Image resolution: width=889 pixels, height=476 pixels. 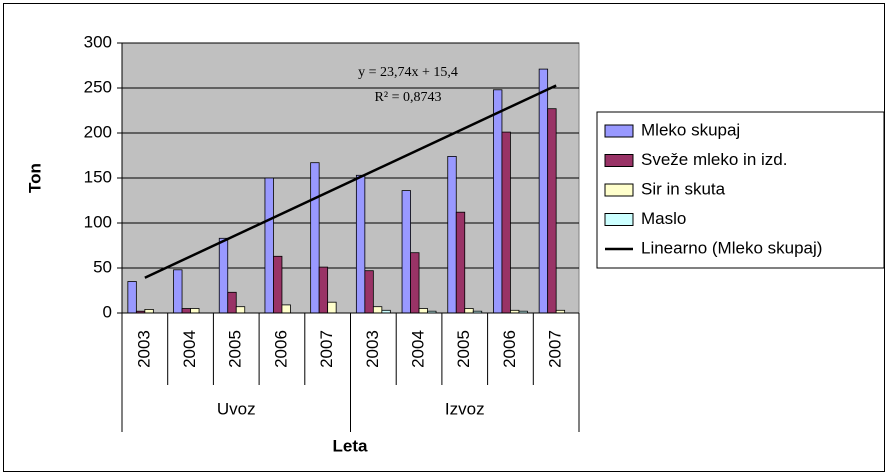 What do you see at coordinates (683, 188) in the screenshot?
I see `legend-label: Sir in skuta` at bounding box center [683, 188].